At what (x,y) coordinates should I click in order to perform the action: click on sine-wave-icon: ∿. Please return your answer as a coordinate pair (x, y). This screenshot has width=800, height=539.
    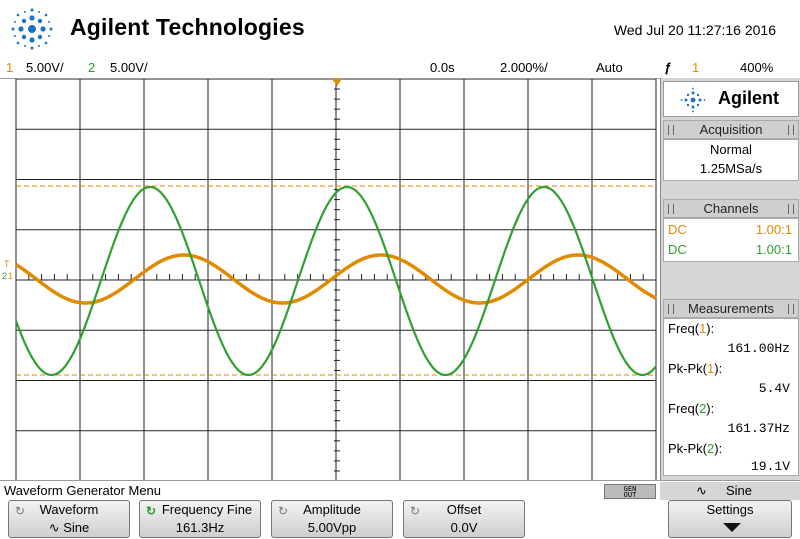
    Looking at the image, I should click on (701, 490).